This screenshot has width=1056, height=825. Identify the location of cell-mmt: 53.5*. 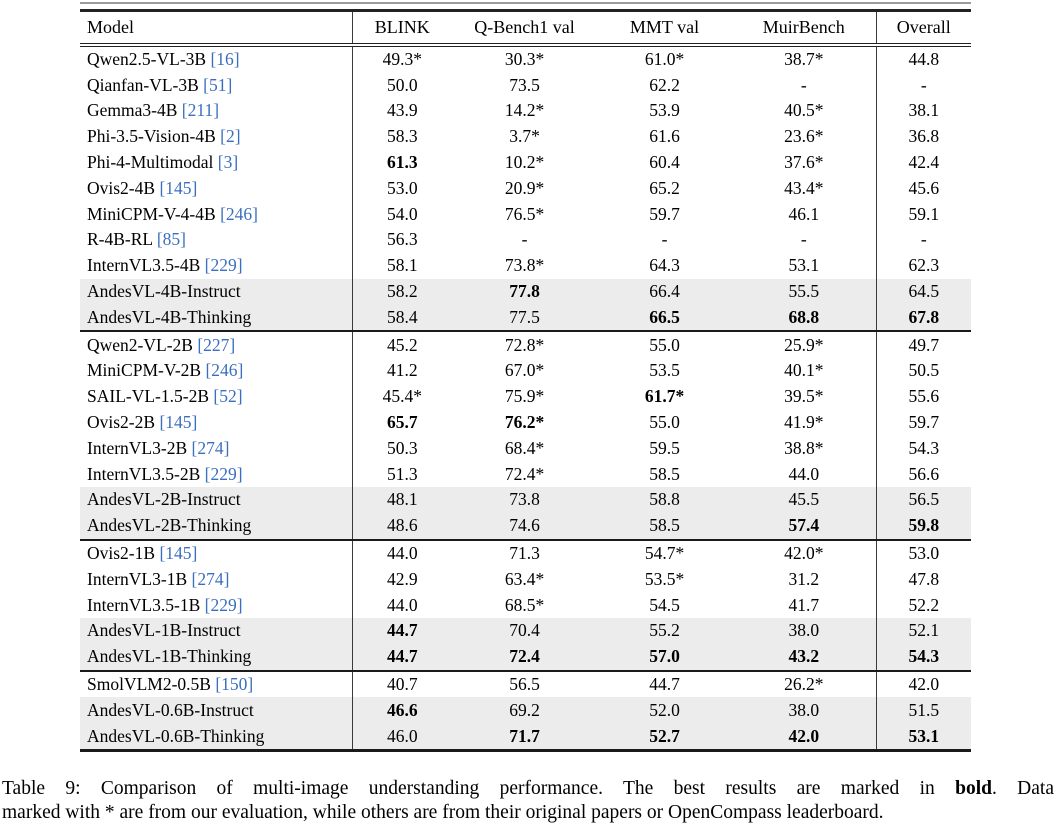
(664, 578).